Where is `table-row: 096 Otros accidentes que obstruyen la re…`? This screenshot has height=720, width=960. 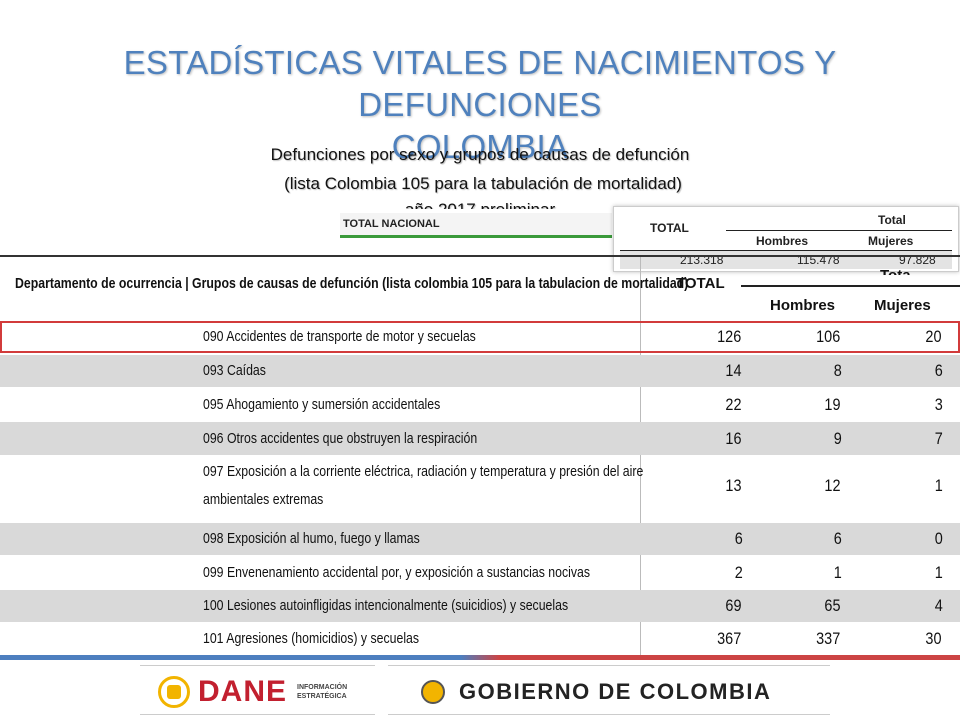
table-row: 096 Otros accidentes que obstruyen la re… is located at coordinates (480, 438).